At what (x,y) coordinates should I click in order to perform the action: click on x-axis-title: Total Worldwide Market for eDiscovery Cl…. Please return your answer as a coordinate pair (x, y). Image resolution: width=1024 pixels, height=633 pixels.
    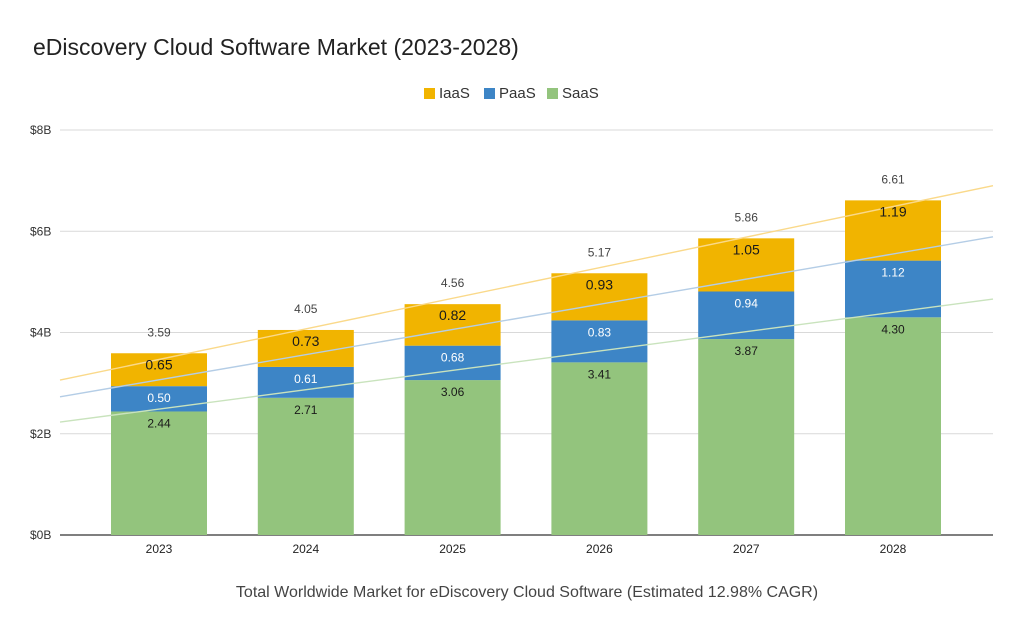
    Looking at the image, I should click on (527, 592).